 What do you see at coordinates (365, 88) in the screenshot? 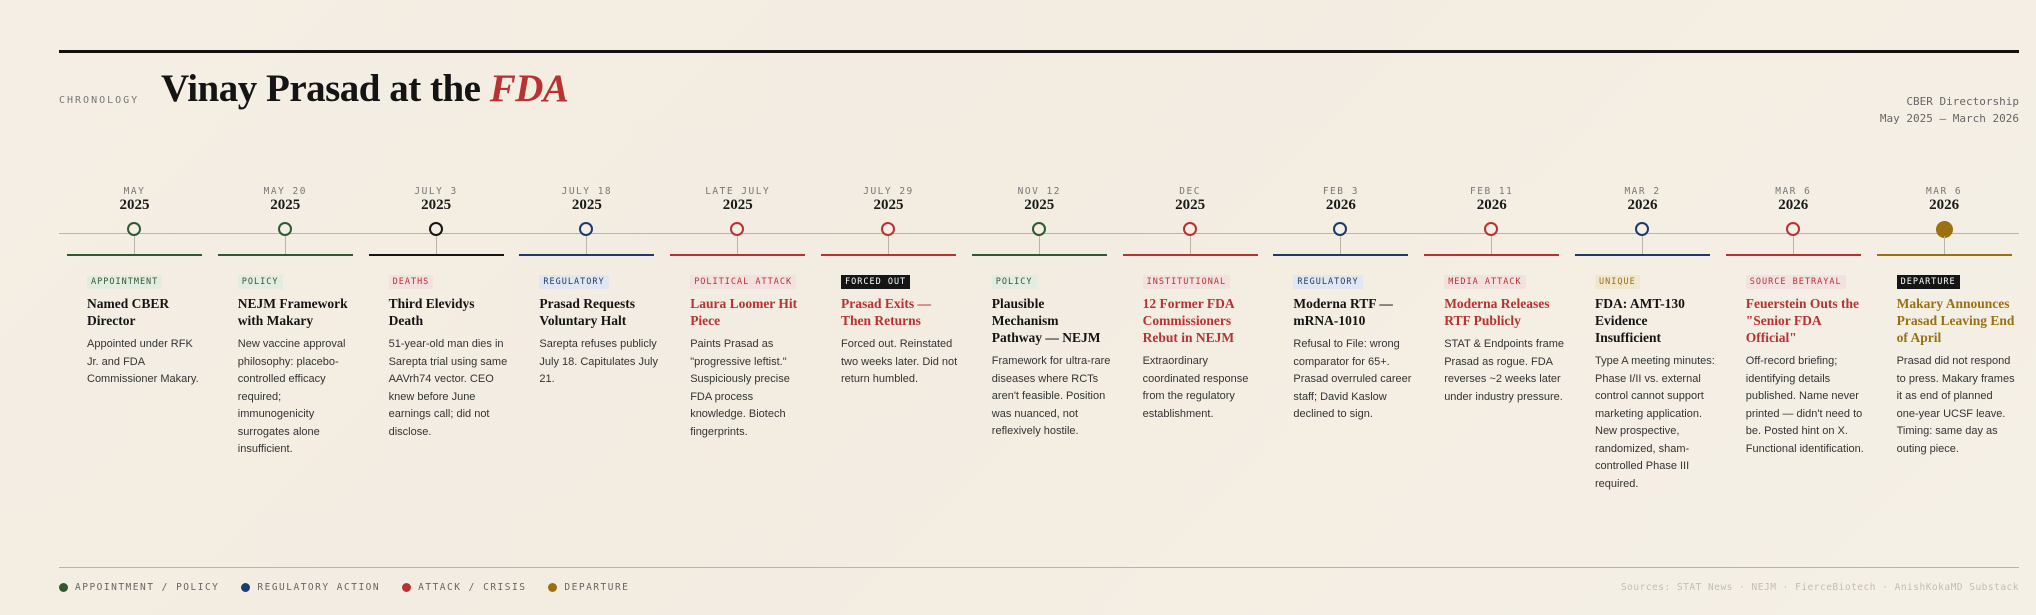
I see `page-title: Vinay Prasad at the FDA` at bounding box center [365, 88].